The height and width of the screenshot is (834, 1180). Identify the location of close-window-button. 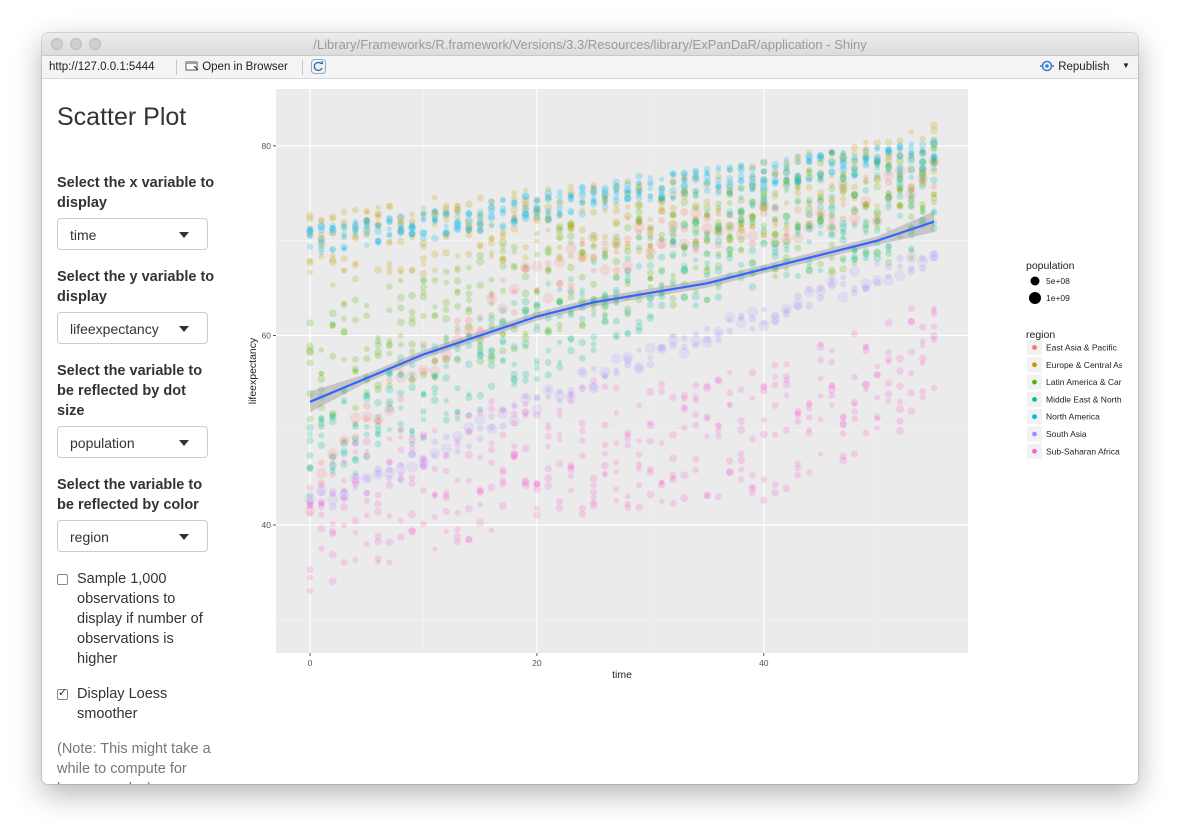
(57, 44).